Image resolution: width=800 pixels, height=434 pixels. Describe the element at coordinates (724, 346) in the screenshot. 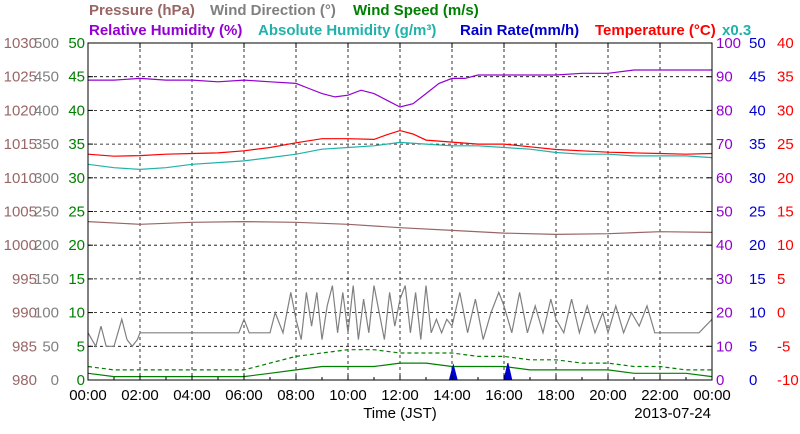

I see `relative-humidity-tick-label: 10` at that location.